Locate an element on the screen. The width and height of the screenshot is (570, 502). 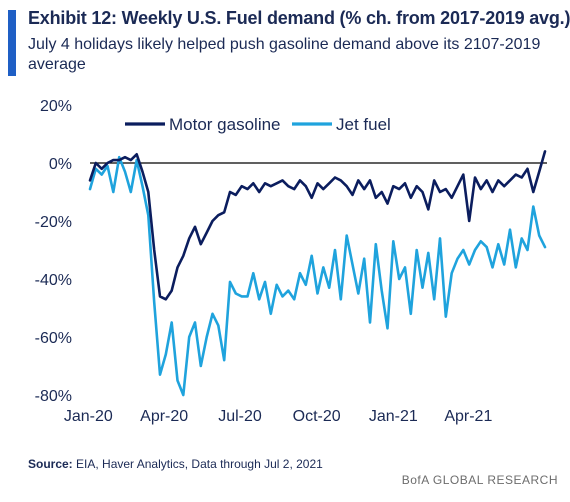
brand-label: BofA GLOBAL RESEARCH is located at coordinates (479, 480).